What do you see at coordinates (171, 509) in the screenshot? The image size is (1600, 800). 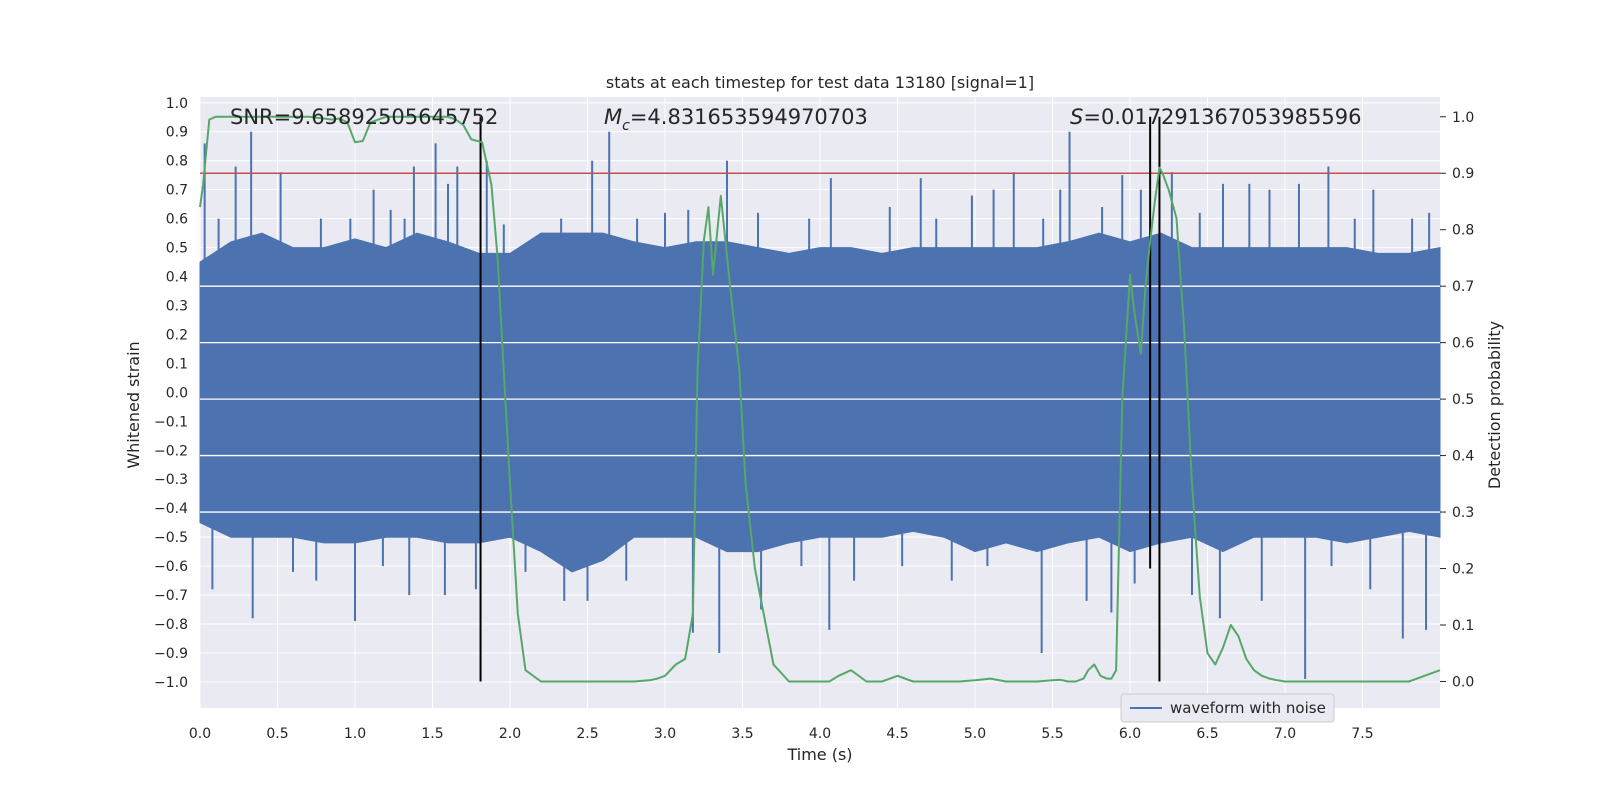 I see `y-left-tick-label: −0.4` at bounding box center [171, 509].